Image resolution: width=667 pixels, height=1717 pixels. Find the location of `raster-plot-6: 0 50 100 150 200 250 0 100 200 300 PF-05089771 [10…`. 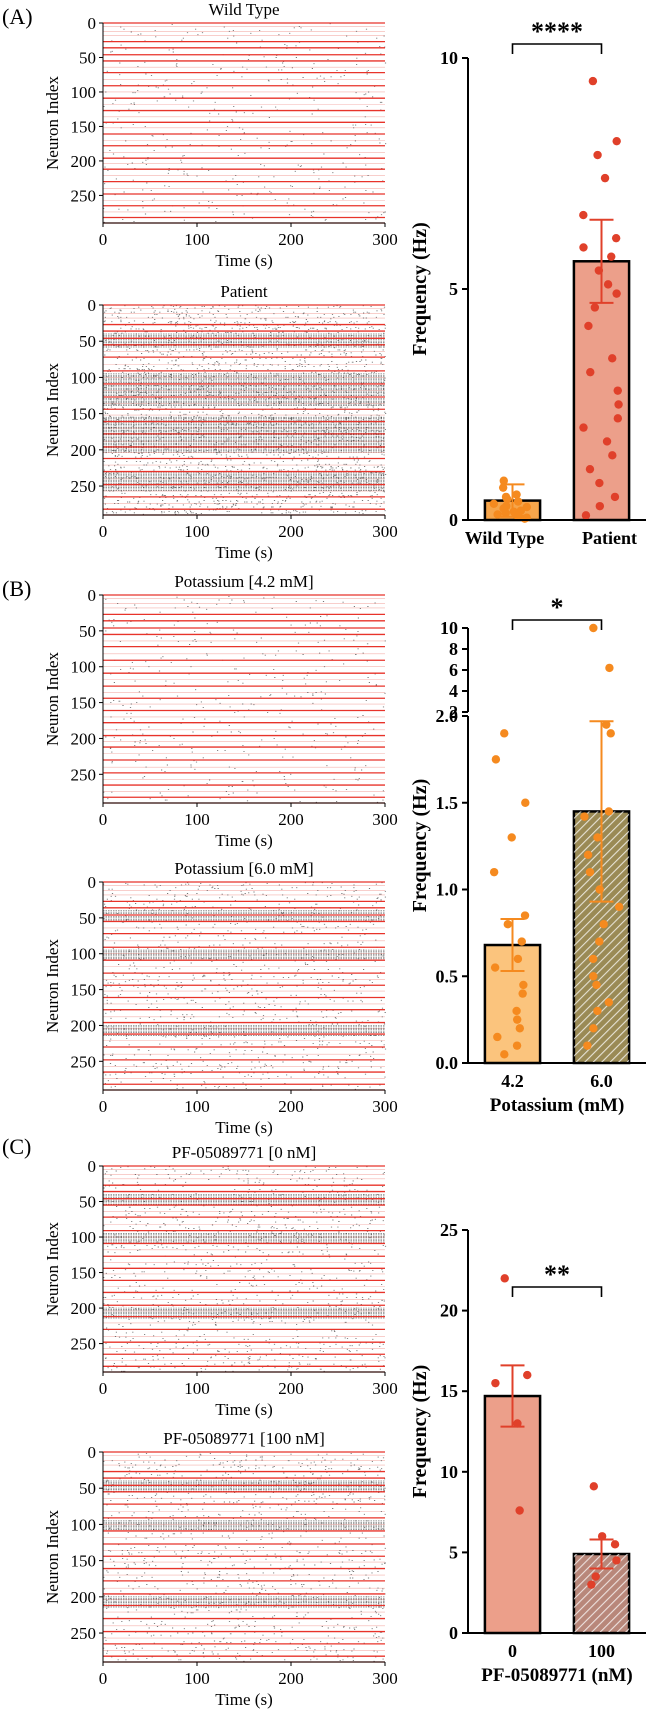

raster-plot-6: 0 50 100 150 200 250 0 100 200 300 PF-05089771 [10… is located at coordinates (220, 1569).